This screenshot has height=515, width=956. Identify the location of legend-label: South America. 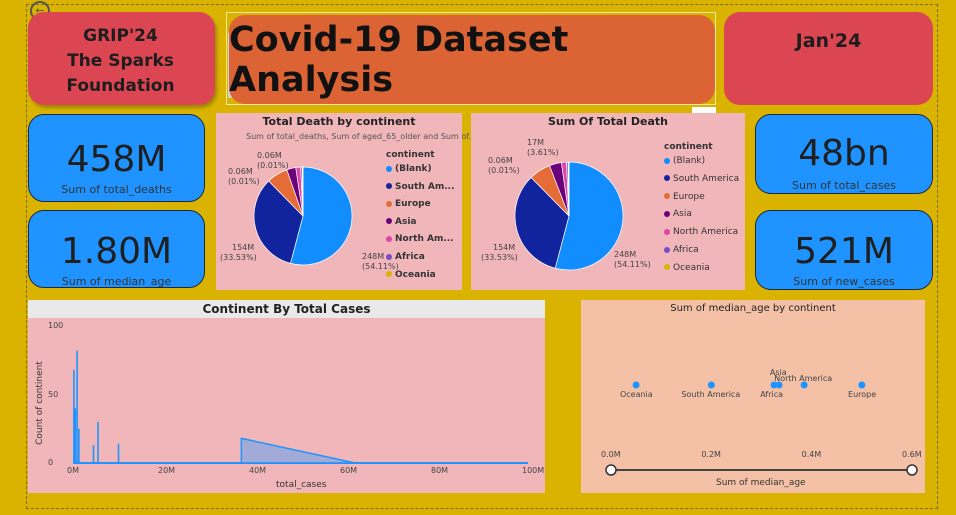
(706, 178).